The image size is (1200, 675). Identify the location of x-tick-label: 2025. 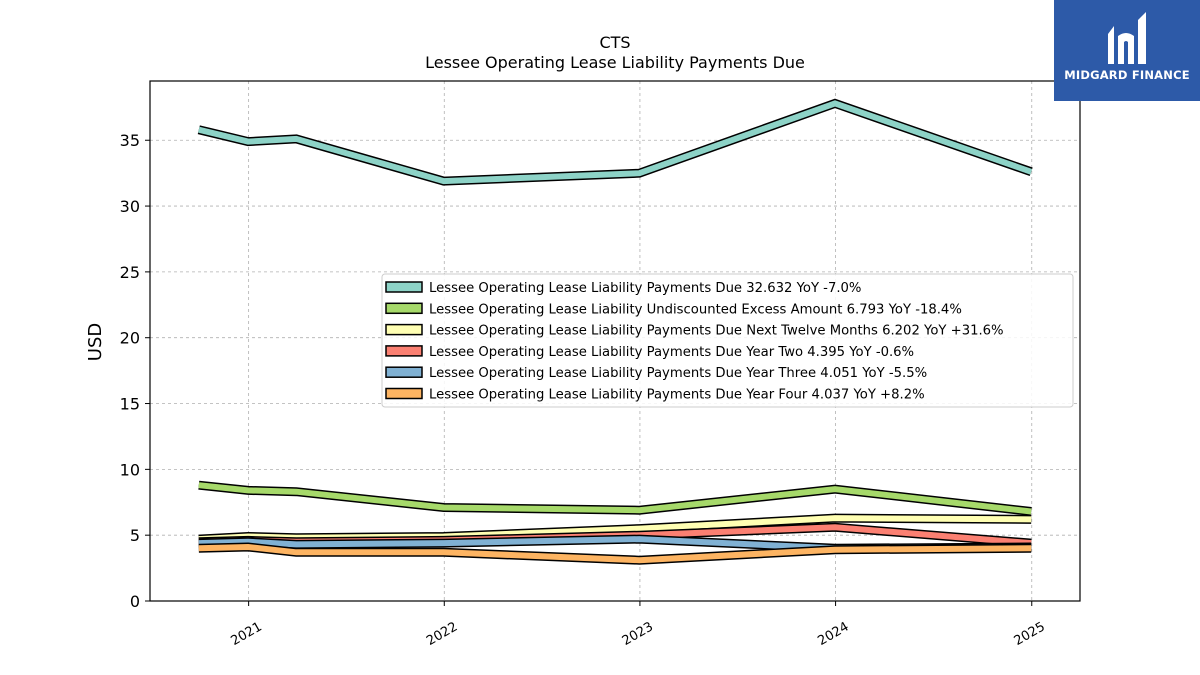
(1030, 634).